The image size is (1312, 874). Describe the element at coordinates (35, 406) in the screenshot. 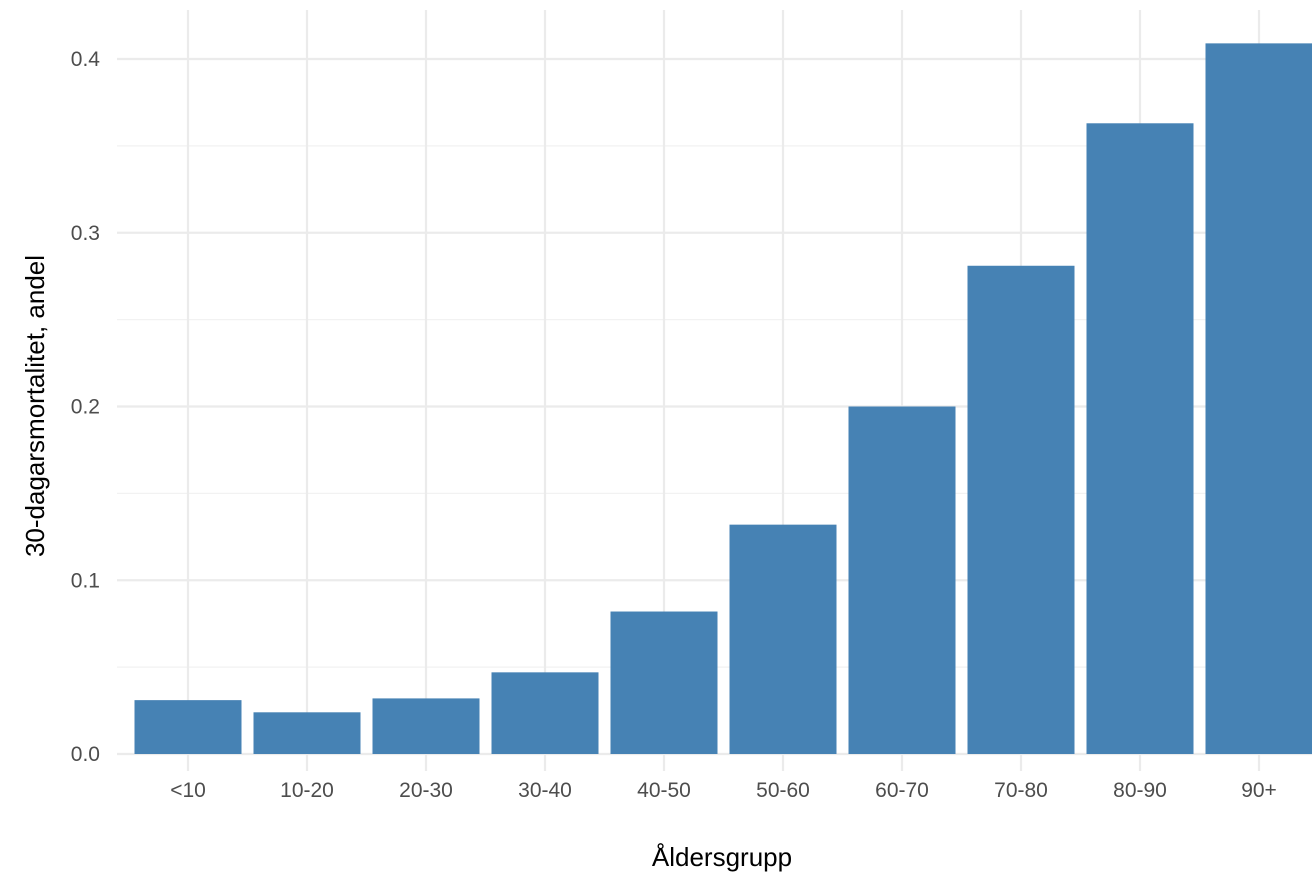

I see `y-axis-title: 30-dagarsmortalitet, andel` at that location.